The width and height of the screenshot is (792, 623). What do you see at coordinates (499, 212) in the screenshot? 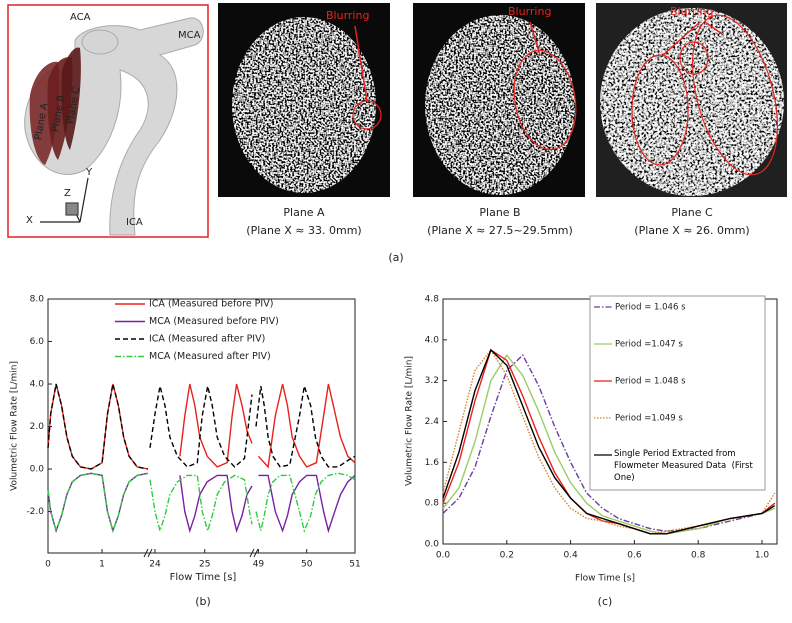
I see `caption: Plane B` at bounding box center [499, 212].